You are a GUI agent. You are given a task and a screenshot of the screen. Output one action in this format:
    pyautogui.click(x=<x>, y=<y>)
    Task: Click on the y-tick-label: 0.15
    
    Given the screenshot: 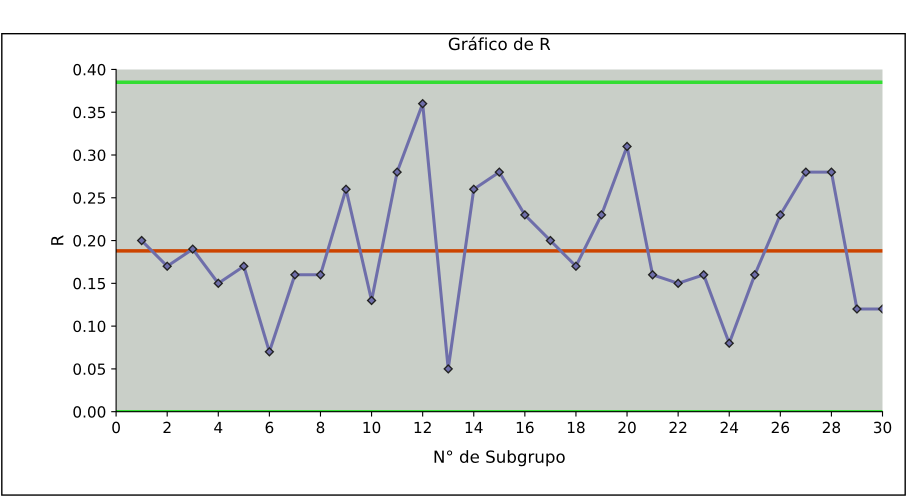 What is the action you would take?
    pyautogui.click(x=89, y=284)
    